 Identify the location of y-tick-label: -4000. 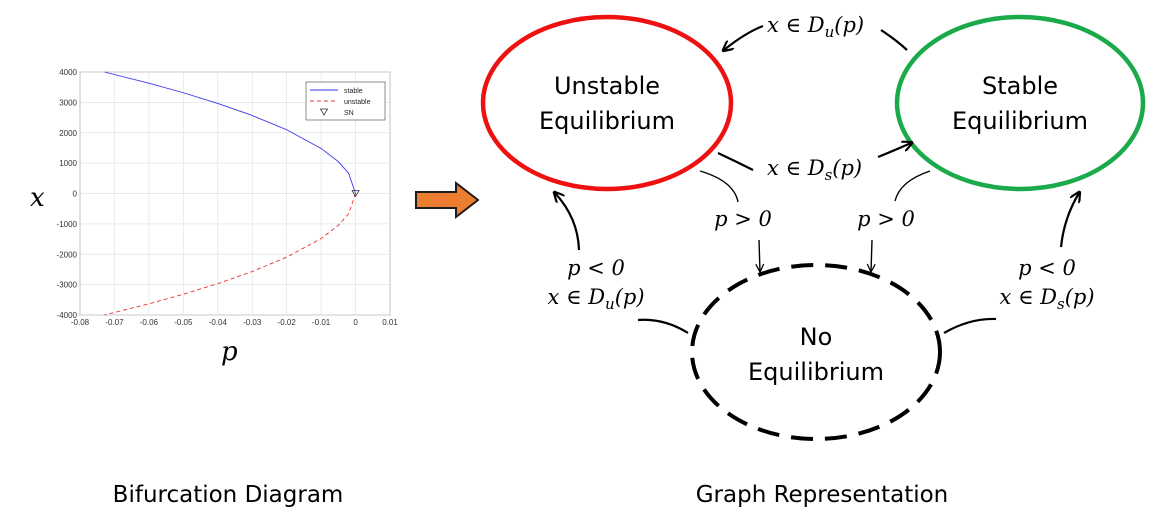
(67, 315).